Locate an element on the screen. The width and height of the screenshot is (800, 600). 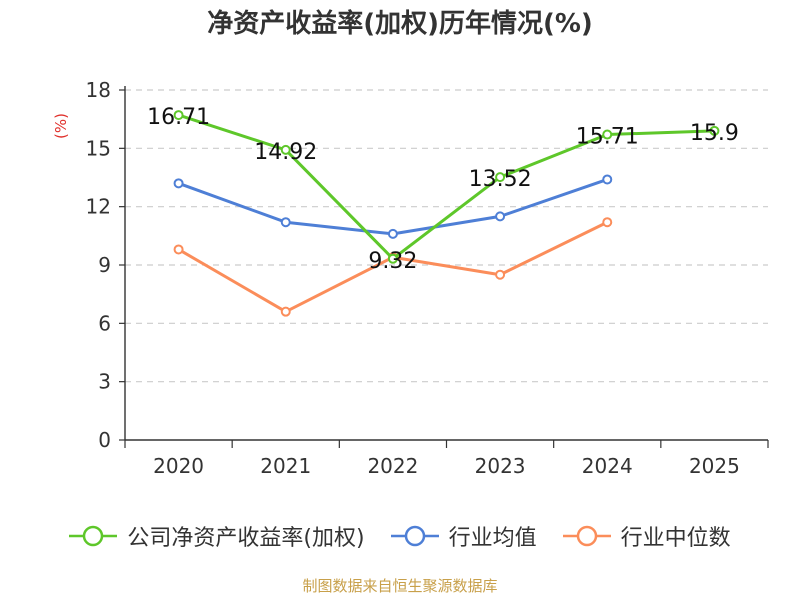
source-note: 制图数据来自恒生聚源数据库 is located at coordinates (400, 586).